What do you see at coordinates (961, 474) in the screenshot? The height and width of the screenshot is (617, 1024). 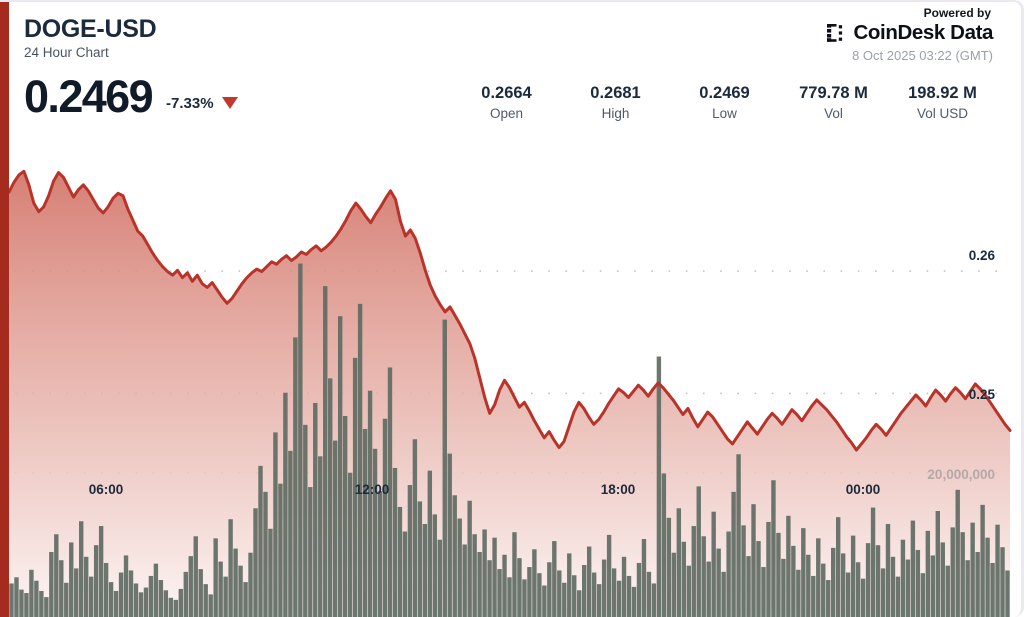 I see `volume-axis-label: 20,000,000` at bounding box center [961, 474].